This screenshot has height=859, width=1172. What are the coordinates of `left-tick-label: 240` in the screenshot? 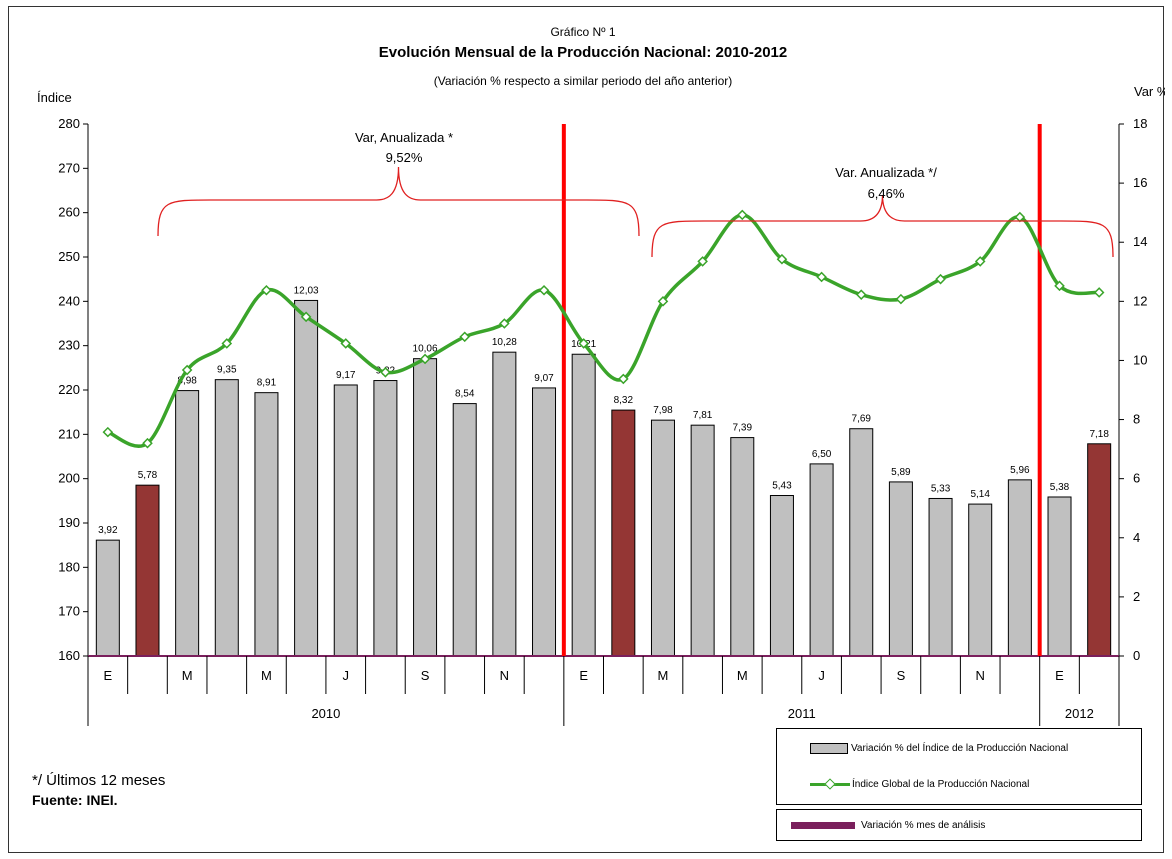 It's located at (69, 300).